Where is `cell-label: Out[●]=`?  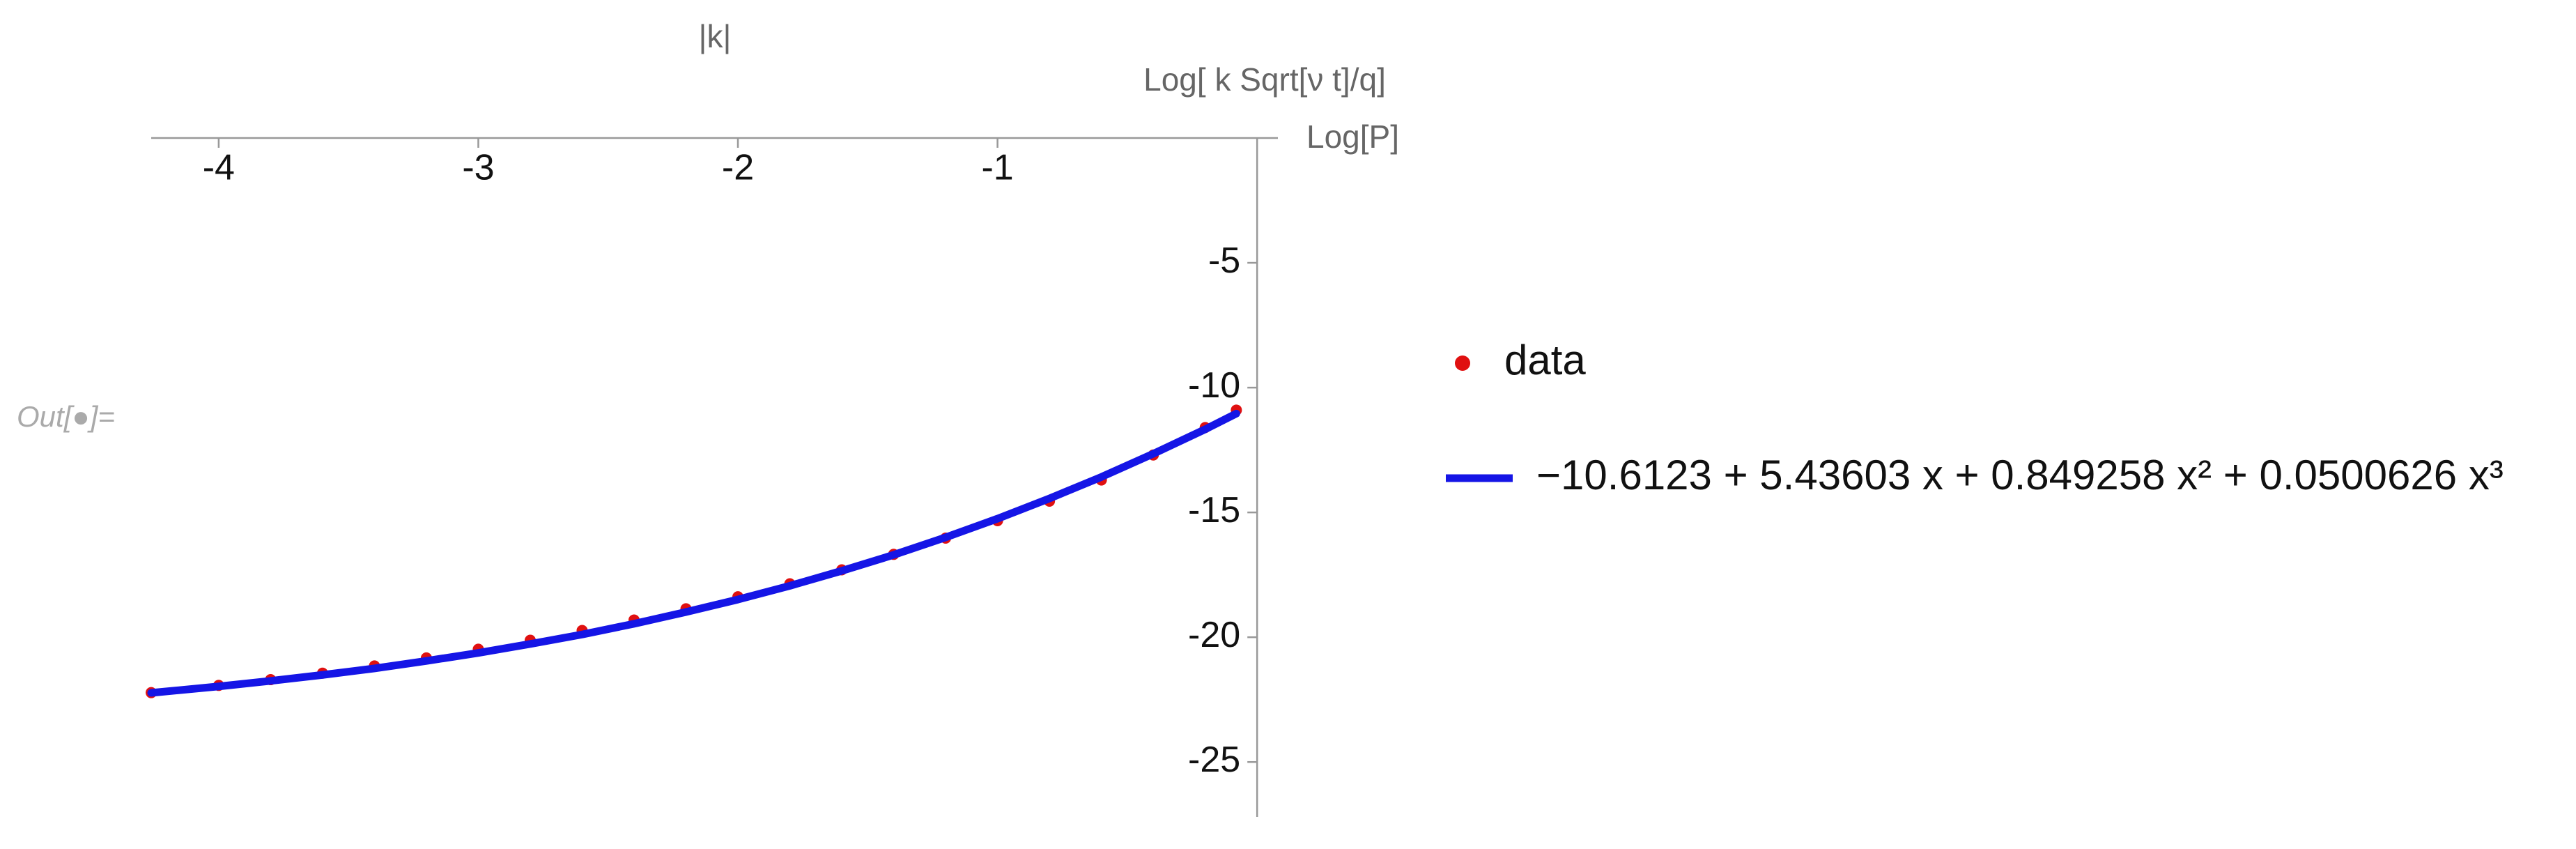
cell-label: Out[●]= is located at coordinates (66, 416).